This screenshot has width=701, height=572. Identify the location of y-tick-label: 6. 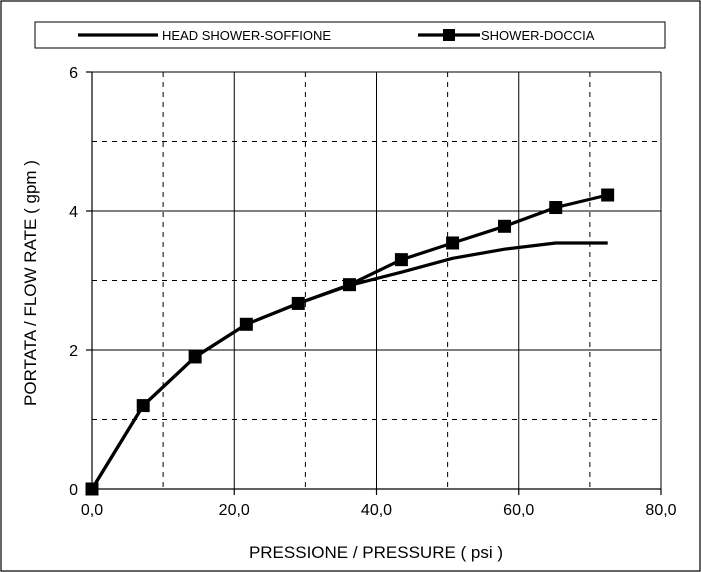
(73, 73).